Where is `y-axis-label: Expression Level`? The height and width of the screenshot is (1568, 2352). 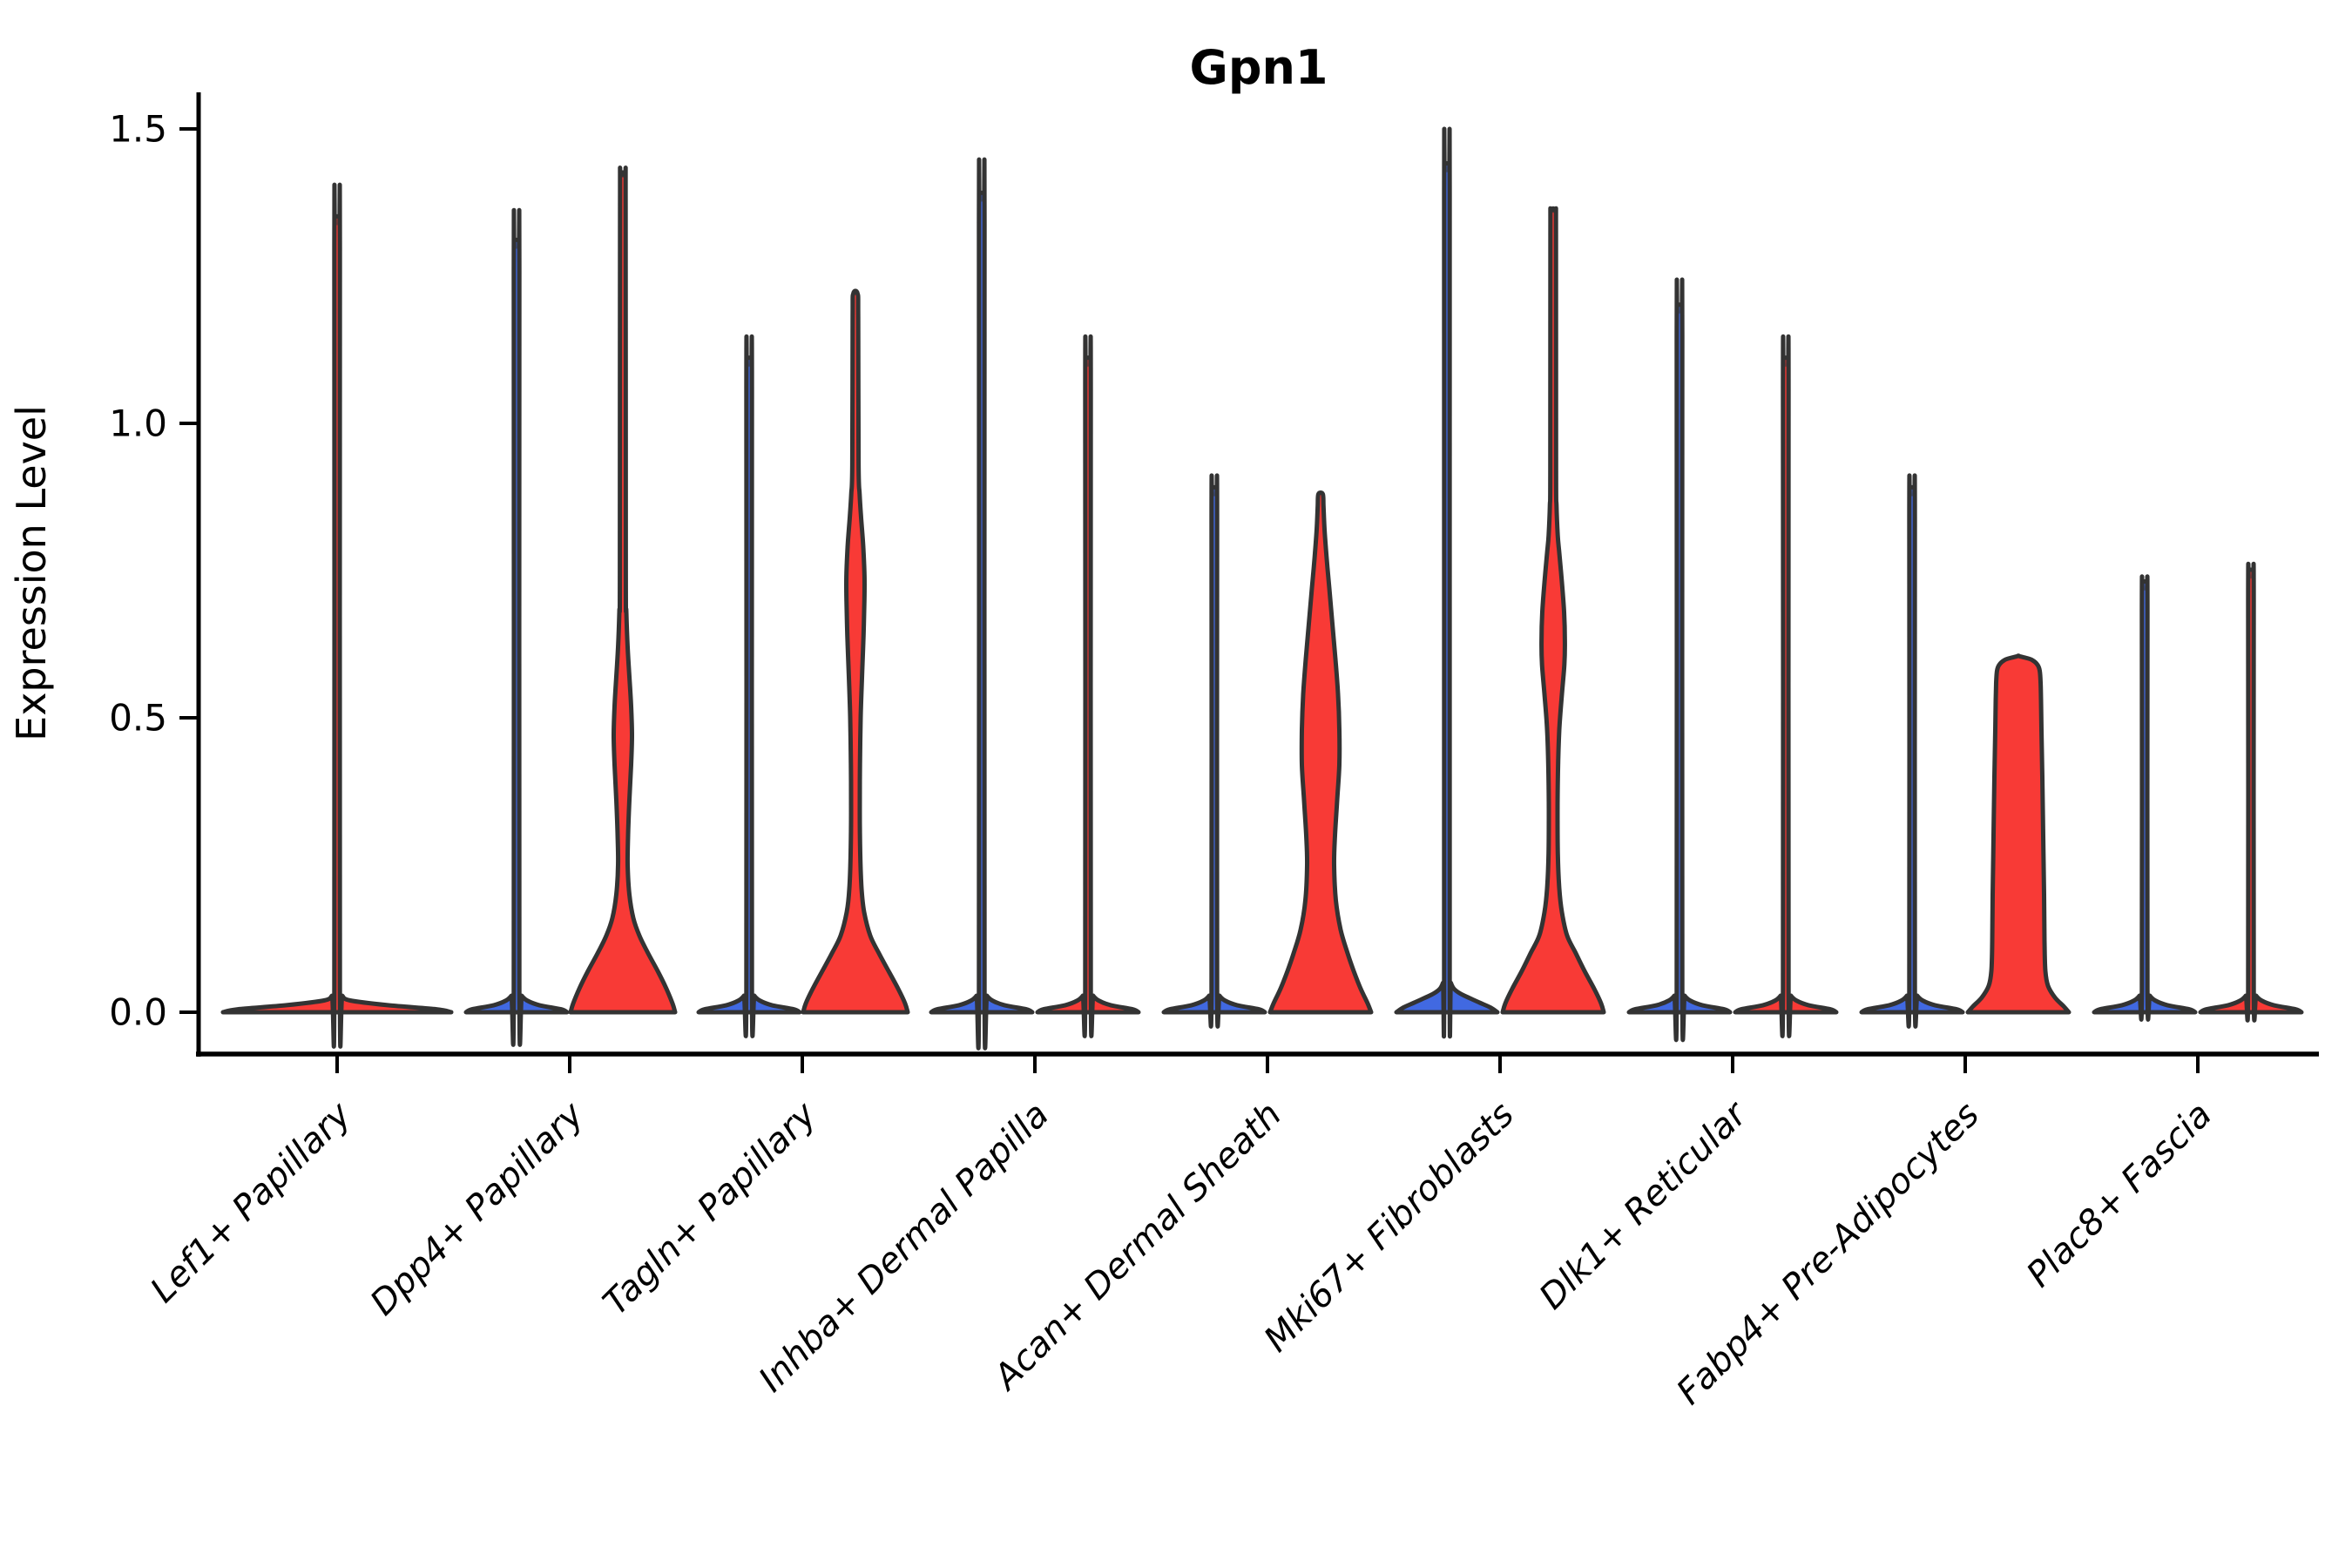
y-axis-label: Expression Level is located at coordinates (32, 573).